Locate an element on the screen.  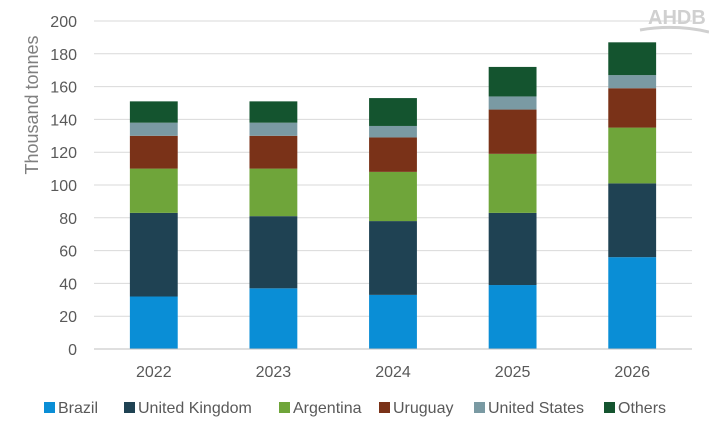
legend-label: United Kingdom is located at coordinates (195, 408).